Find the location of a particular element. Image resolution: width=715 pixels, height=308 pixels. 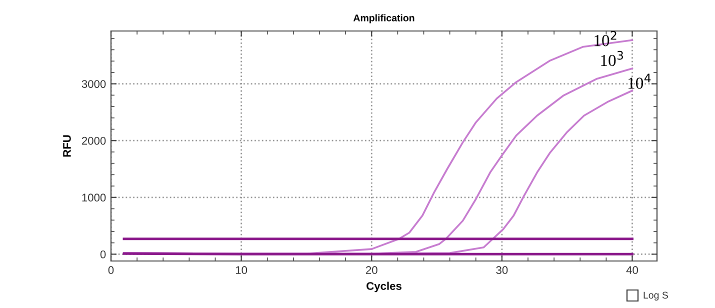

series-label: 10$^{2}$ is located at coordinates (605, 38).